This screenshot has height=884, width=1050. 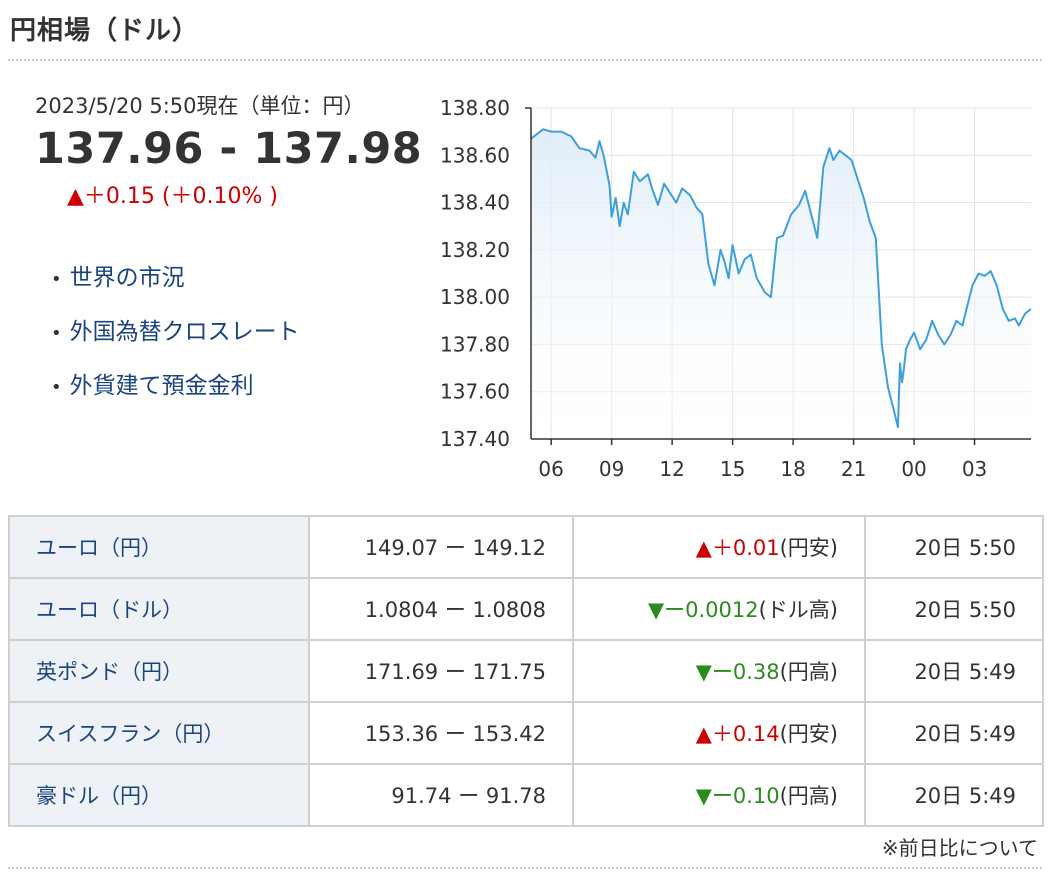 I want to click on x-tick-label: 21, so click(x=853, y=469).